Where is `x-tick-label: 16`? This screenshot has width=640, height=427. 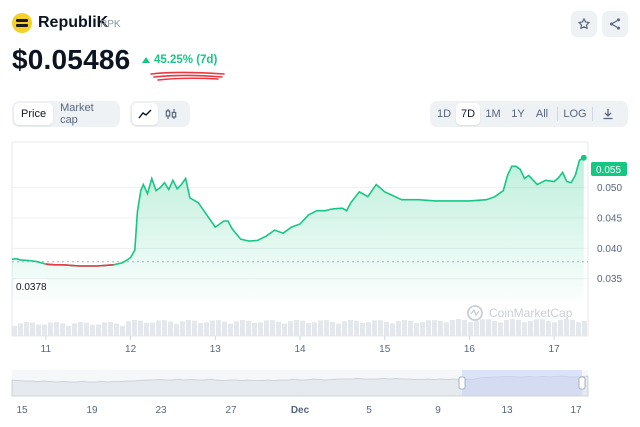 x-tick-label: 16 is located at coordinates (470, 349).